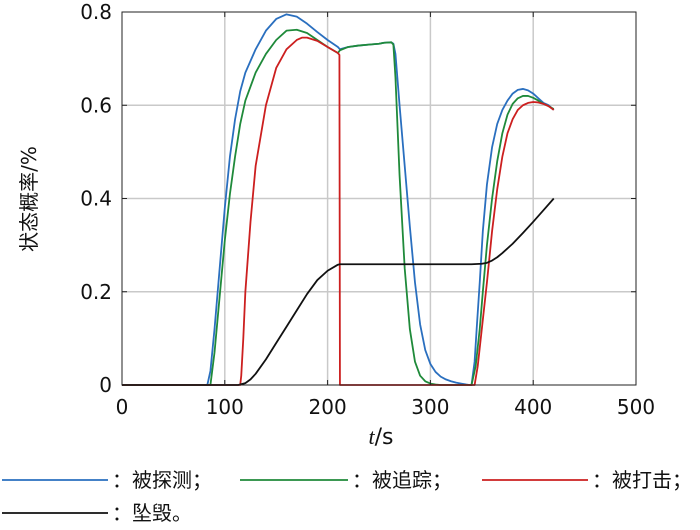 The image size is (700, 530). Describe the element at coordinates (152, 513) in the screenshot. I see `legend-label-4: ：坠毁。` at that location.